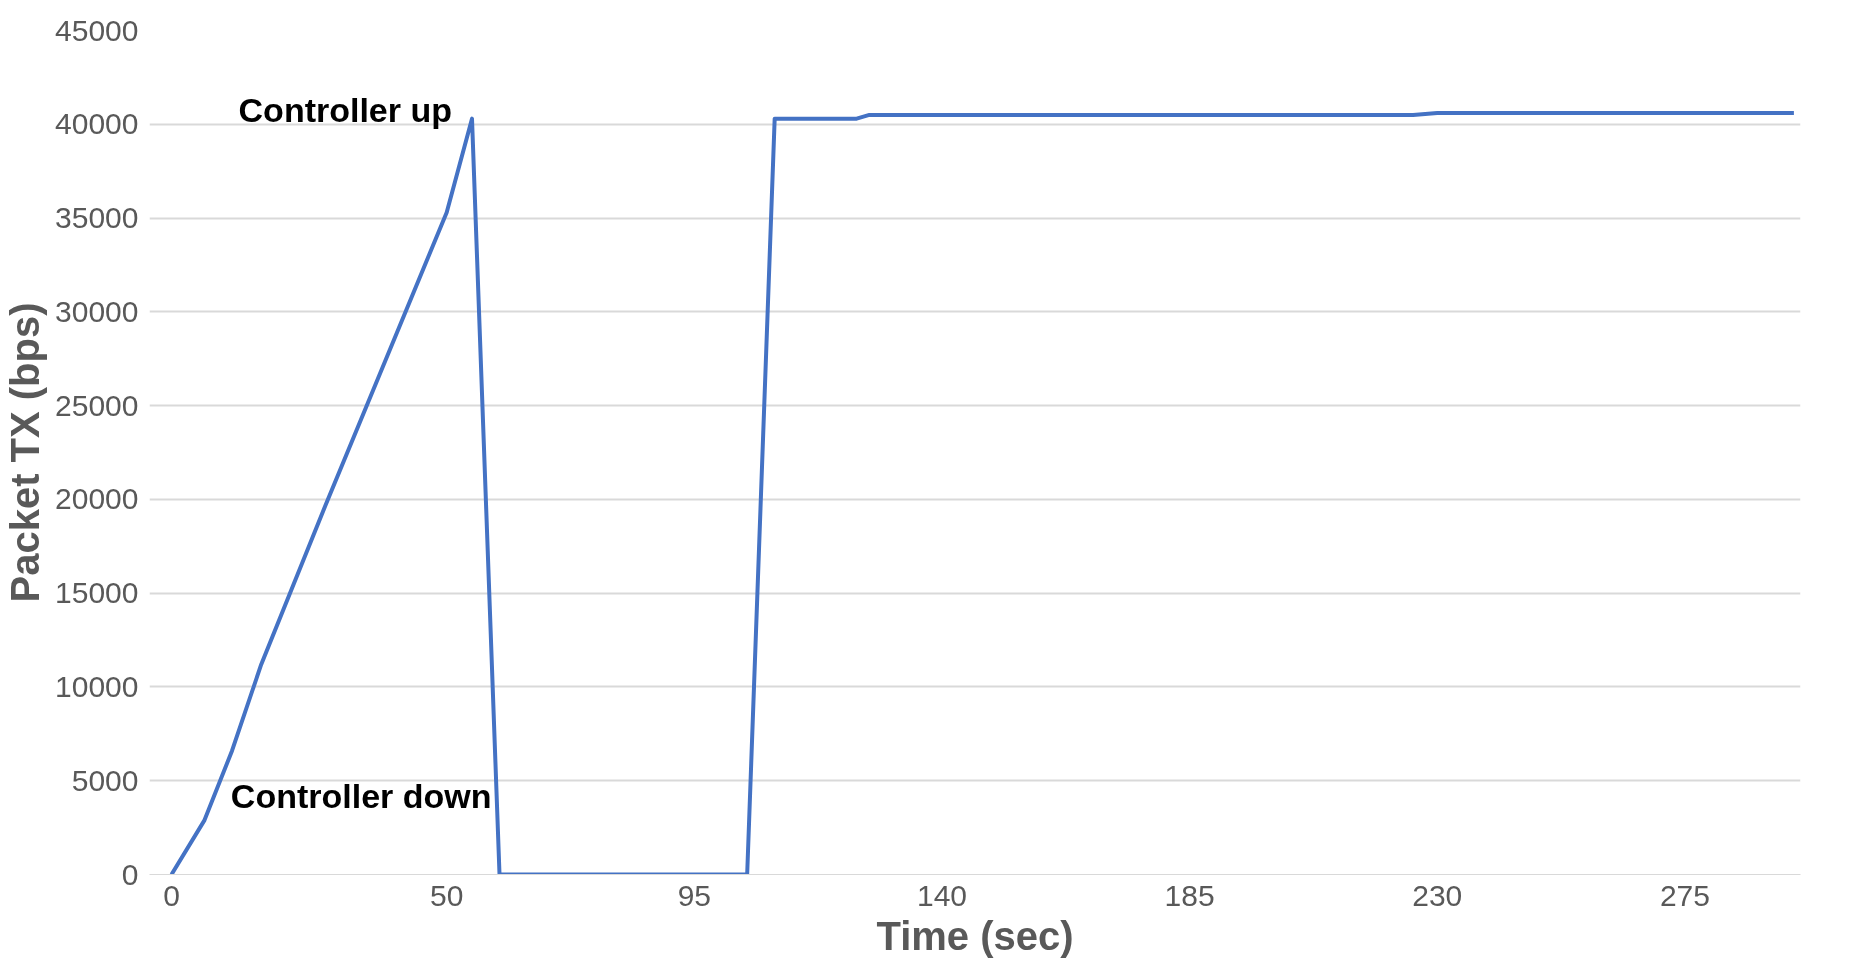 This screenshot has height=972, width=1858. What do you see at coordinates (97, 499) in the screenshot?
I see `y-tick-label: 20000` at bounding box center [97, 499].